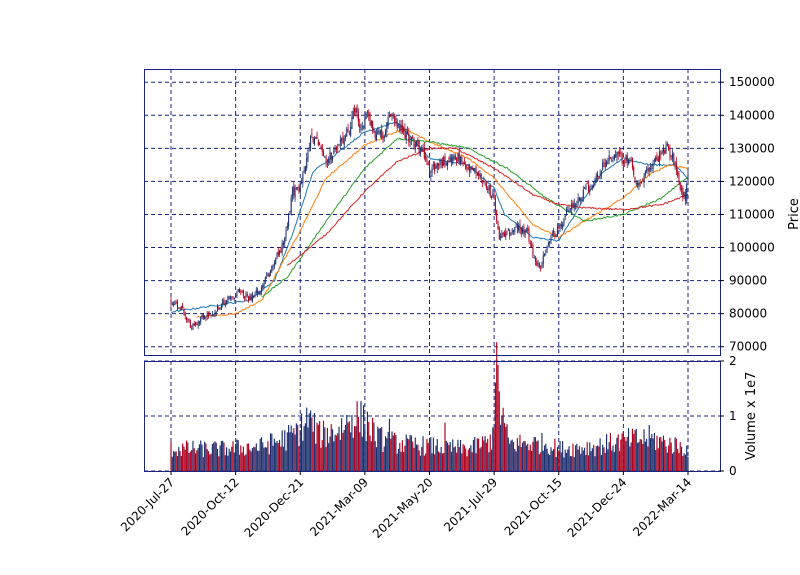 The height and width of the screenshot is (575, 800). I want to click on volume-tick-label: 1, so click(733, 416).